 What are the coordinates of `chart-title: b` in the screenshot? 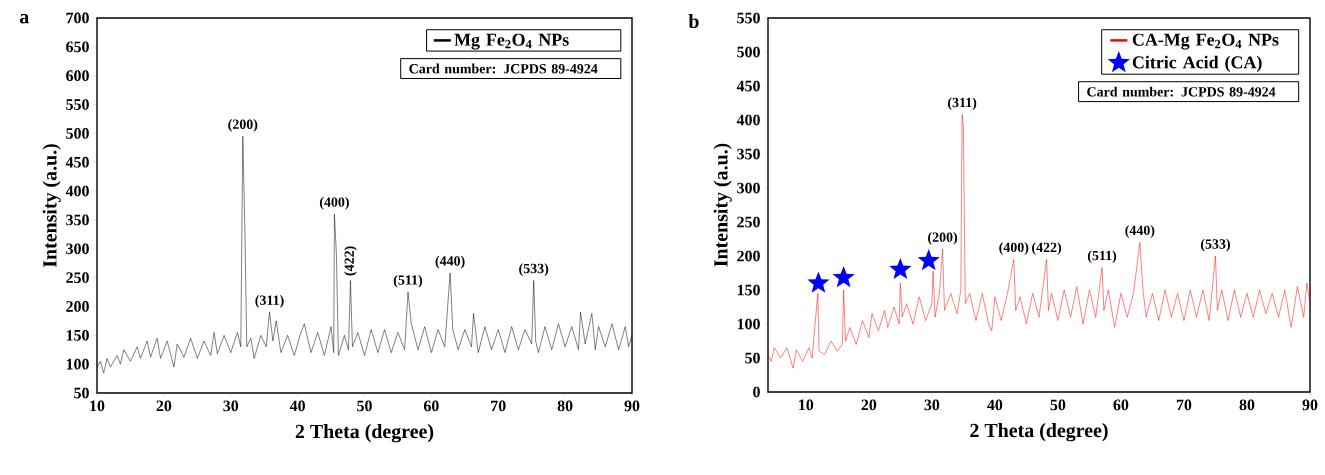 It's located at (693, 21).